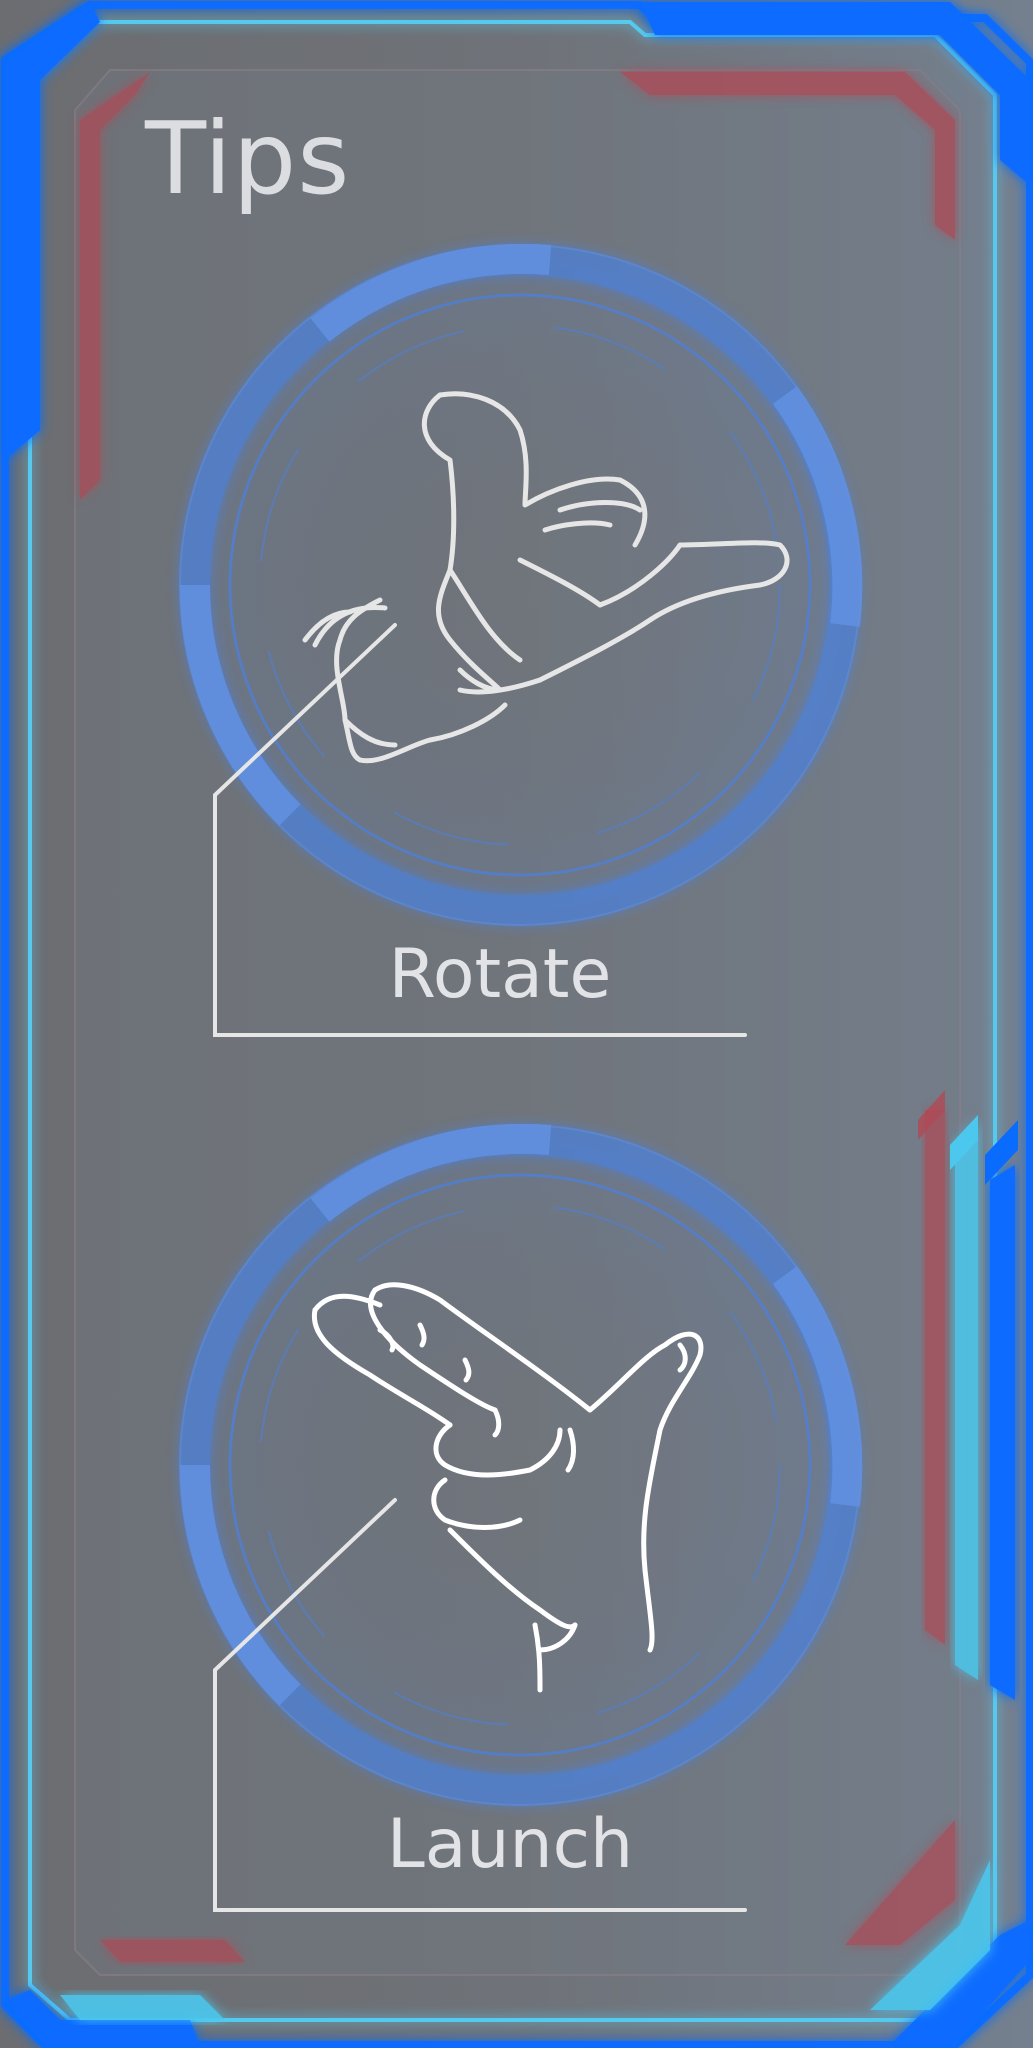 The height and width of the screenshot is (2048, 1033). What do you see at coordinates (546, 577) in the screenshot?
I see `thumb-pinky-hand-icon` at bounding box center [546, 577].